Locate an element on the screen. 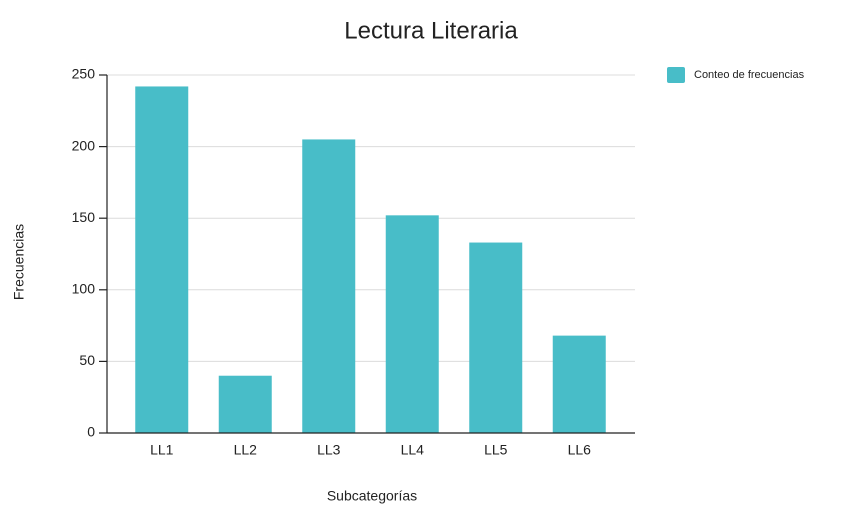  y-tick-label: 50 is located at coordinates (87, 360).